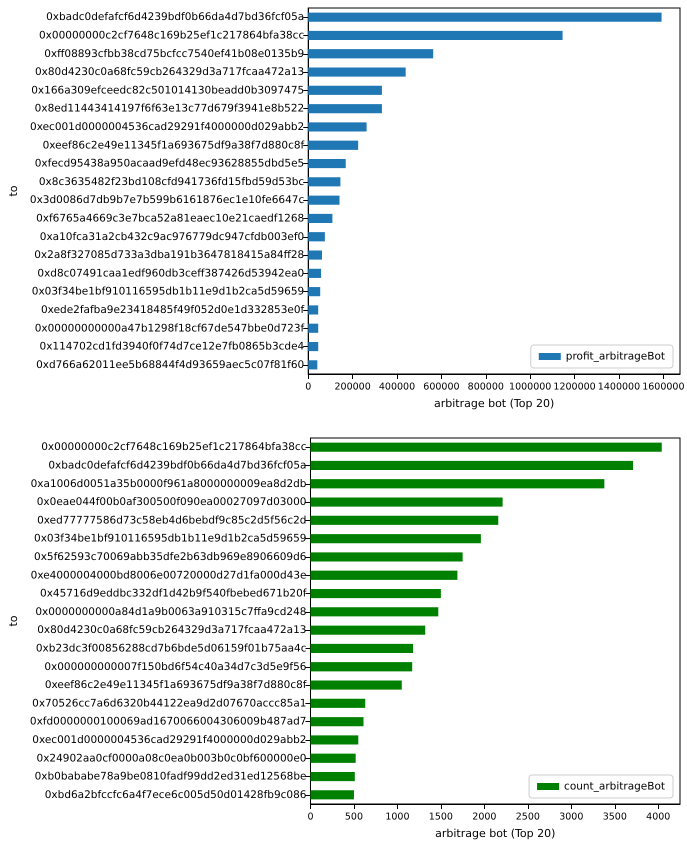 The image size is (687, 860). Describe the element at coordinates (174, 54) in the screenshot. I see `y-tick-label: 0xff08893cfbb38cd75bcfcc7540ef41b08e0135b9` at that location.